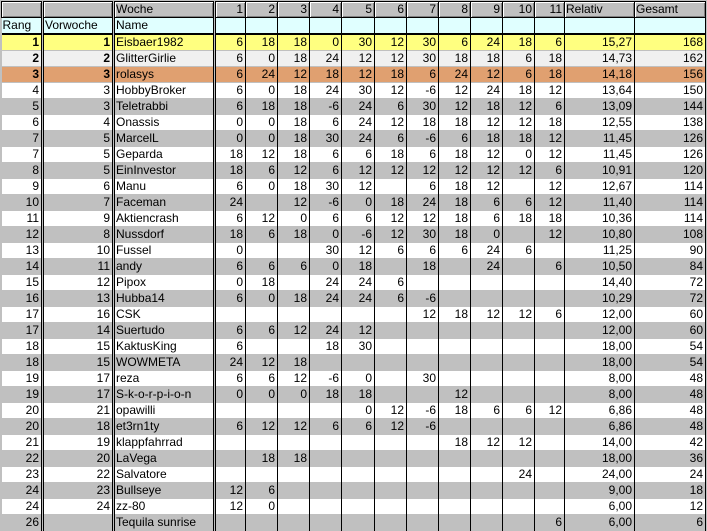  What do you see at coordinates (353, 522) in the screenshot?
I see `table-row: 26 Tequila sunrise 6 6,00 6` at bounding box center [353, 522].